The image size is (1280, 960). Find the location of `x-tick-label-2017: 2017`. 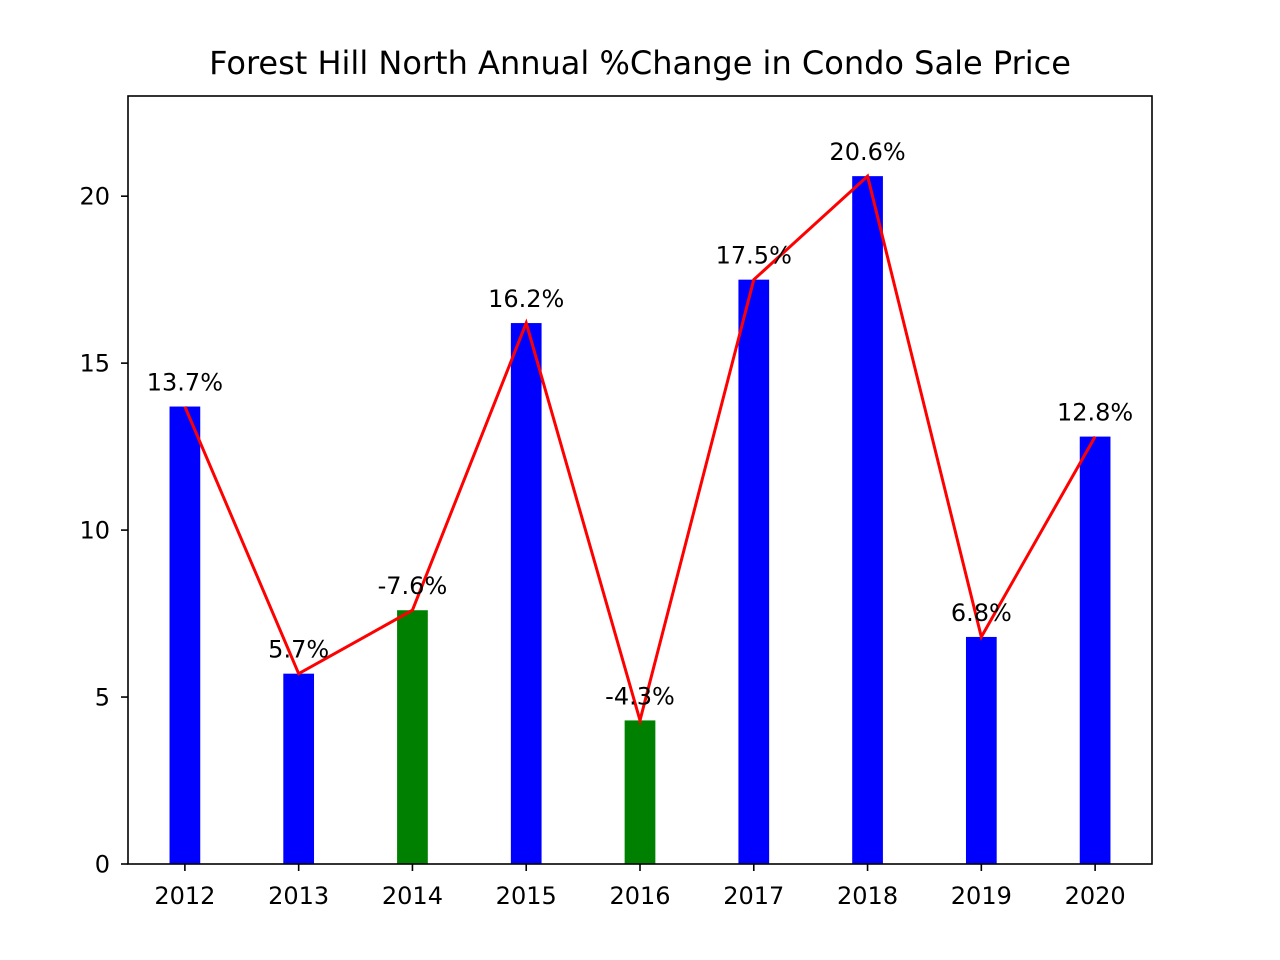

x-tick-label-2017: 2017 is located at coordinates (753, 896).